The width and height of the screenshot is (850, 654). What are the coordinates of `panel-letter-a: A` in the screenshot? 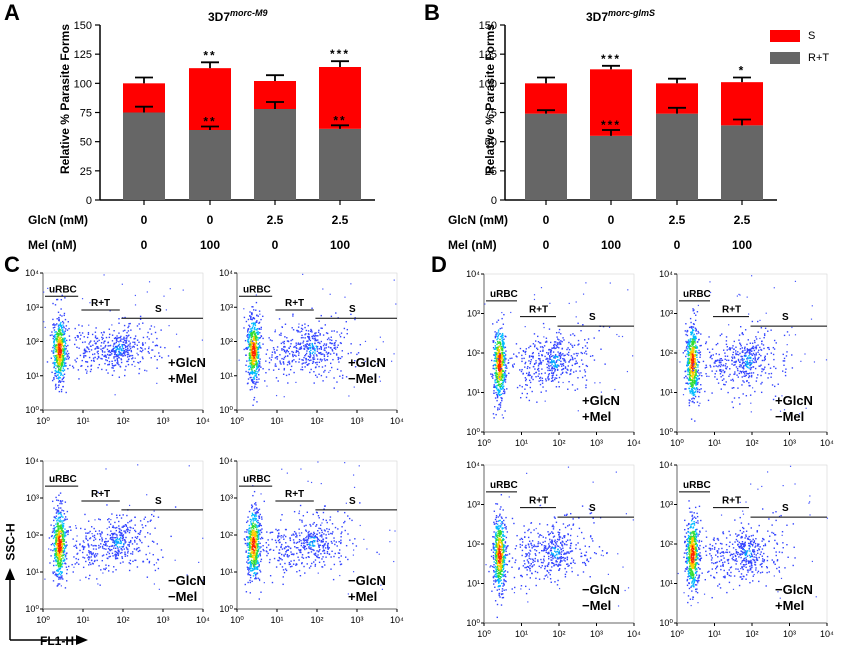 It's located at (12, 12).